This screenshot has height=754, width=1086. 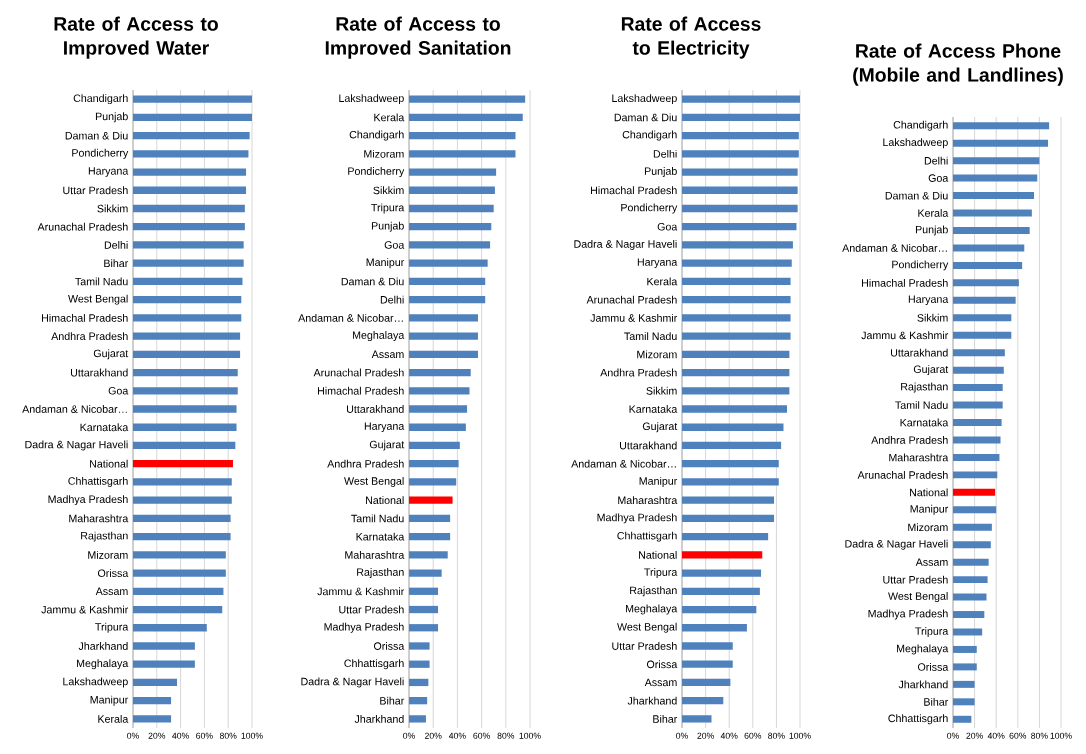 What do you see at coordinates (104, 427) in the screenshot?
I see `y-tick-label: Karnataka` at bounding box center [104, 427].